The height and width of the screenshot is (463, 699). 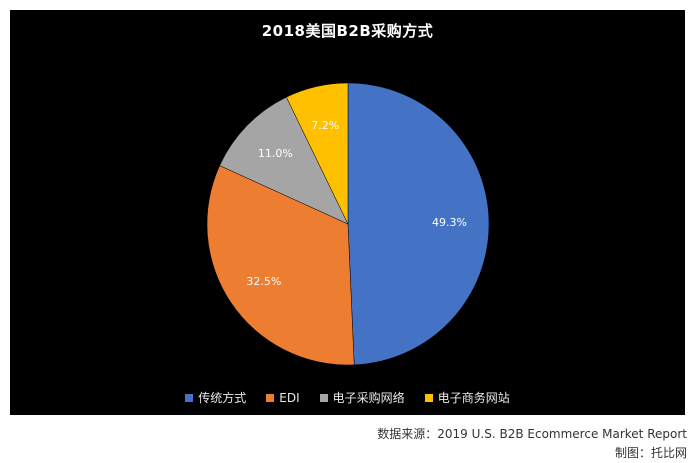 I want to click on pie-data-label-1: 49.3%, so click(x=449, y=222).